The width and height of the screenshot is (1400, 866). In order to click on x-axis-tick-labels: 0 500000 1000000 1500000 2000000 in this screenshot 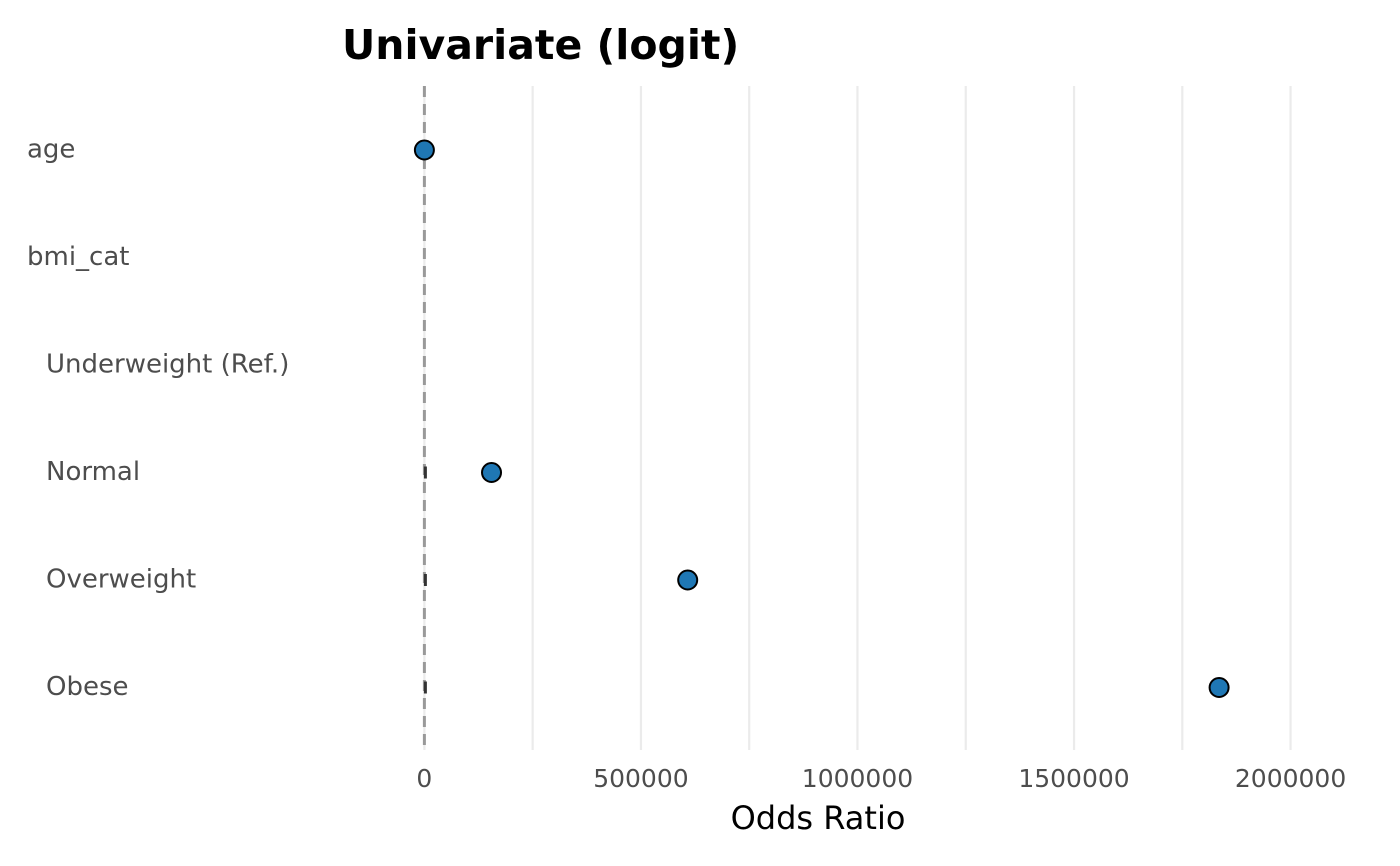, I will do `click(881, 778)`.